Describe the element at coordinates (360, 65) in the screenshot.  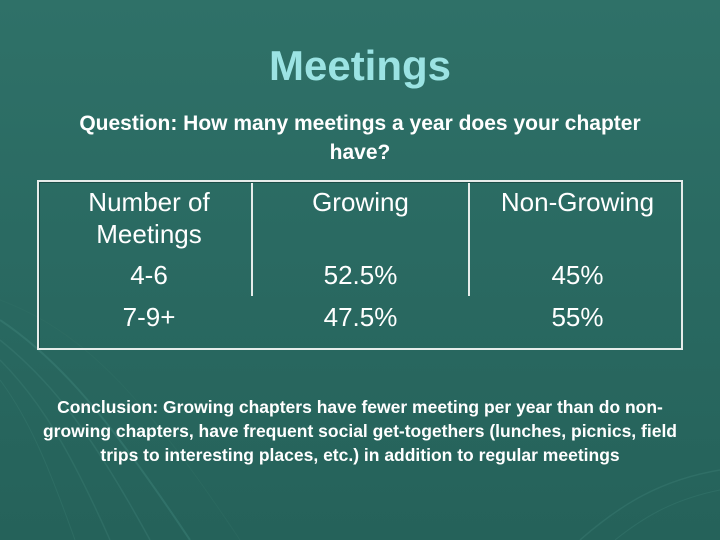
I see `slide-title: Meetings` at that location.